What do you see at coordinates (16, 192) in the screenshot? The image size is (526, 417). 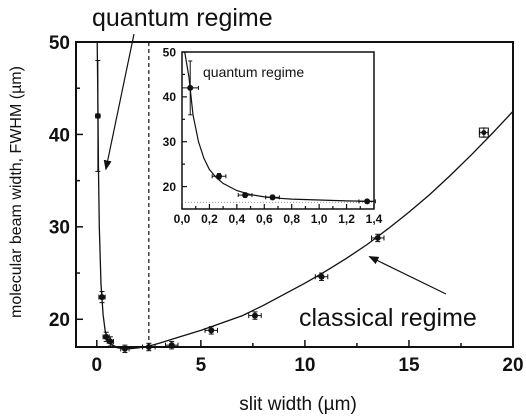 I see `y-axis-title: molecular beam width, FWHM (µm)` at bounding box center [16, 192].